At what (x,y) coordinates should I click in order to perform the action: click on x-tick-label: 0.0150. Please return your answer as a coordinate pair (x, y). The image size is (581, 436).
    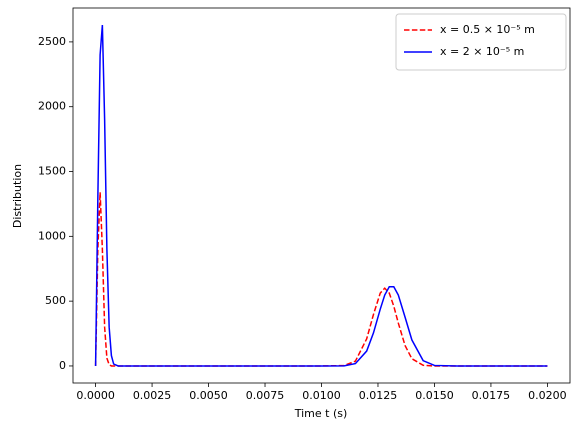
    Looking at the image, I should click on (434, 395).